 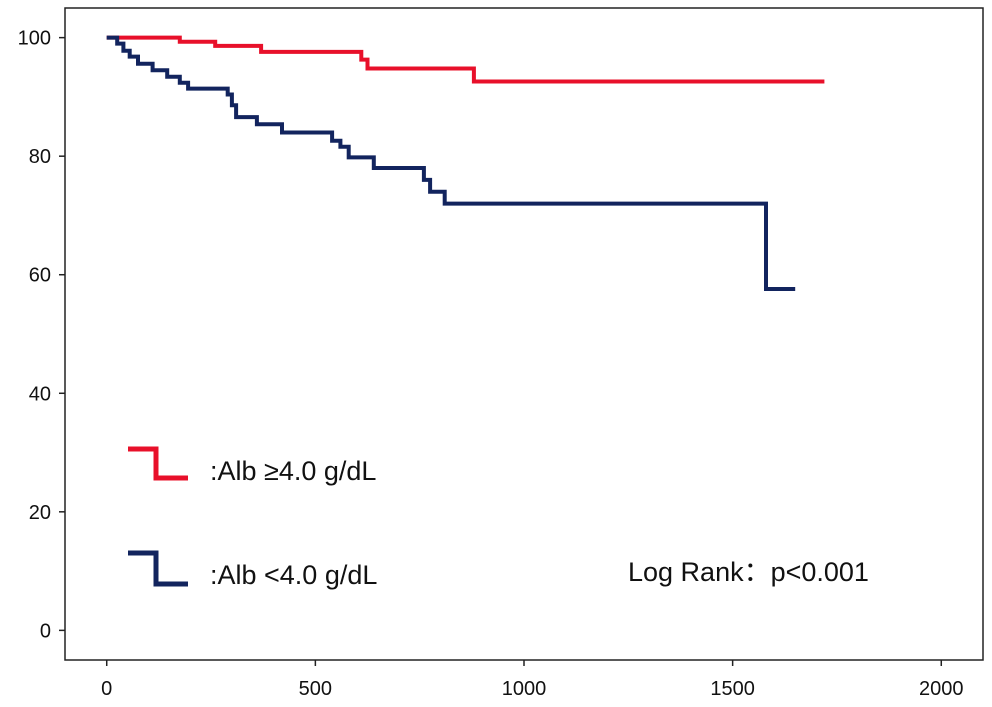 What do you see at coordinates (941, 689) in the screenshot?
I see `x-tick-label: 2000` at bounding box center [941, 689].